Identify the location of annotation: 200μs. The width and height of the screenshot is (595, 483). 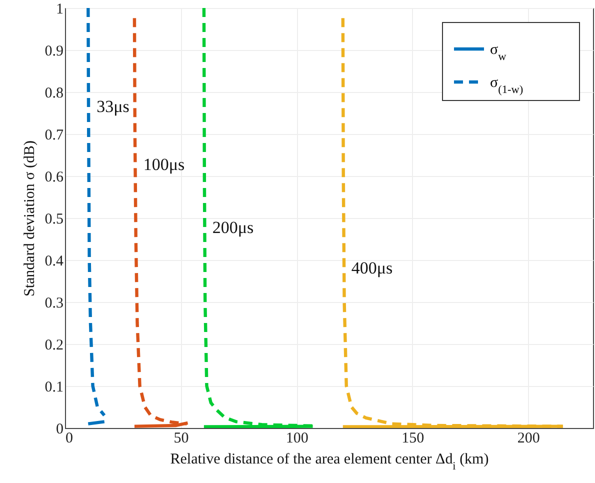
(233, 228).